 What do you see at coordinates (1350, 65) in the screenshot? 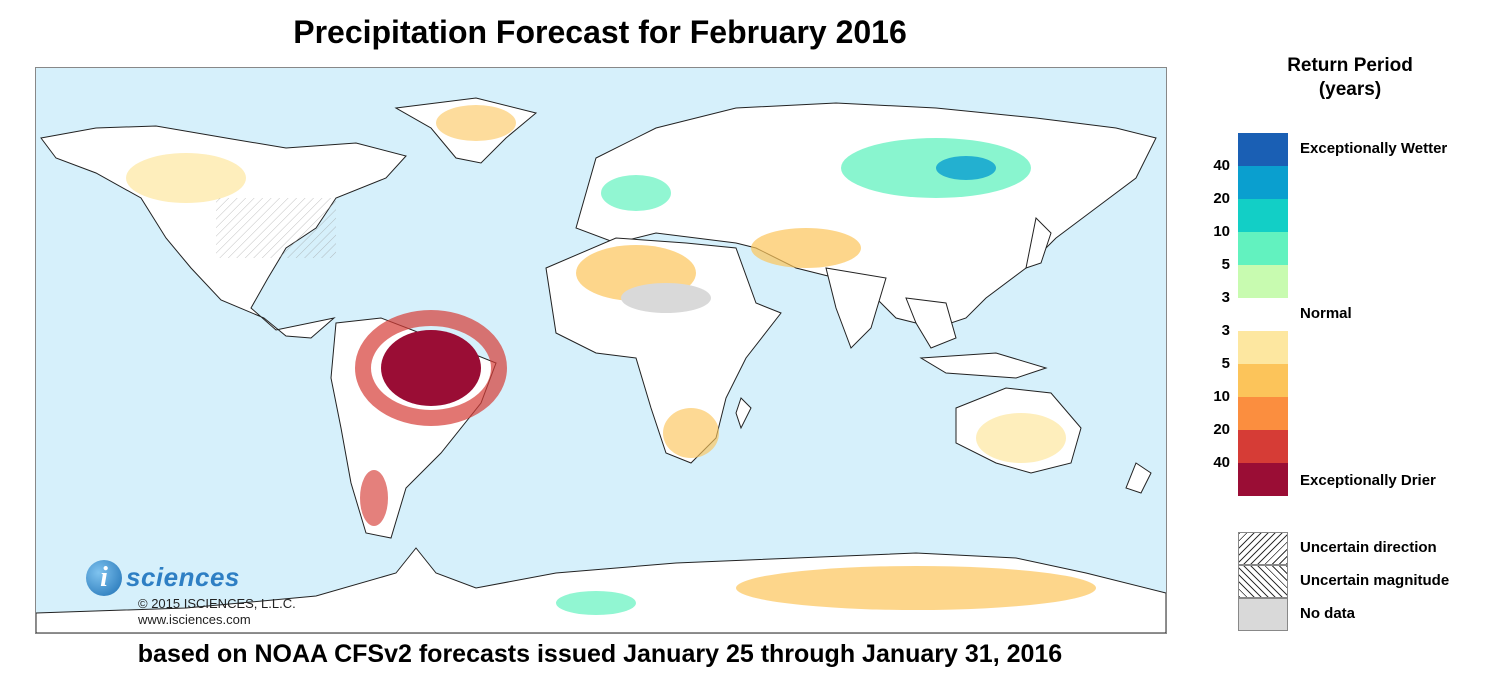
I see `legend-title-line1: Return Period` at bounding box center [1350, 65].